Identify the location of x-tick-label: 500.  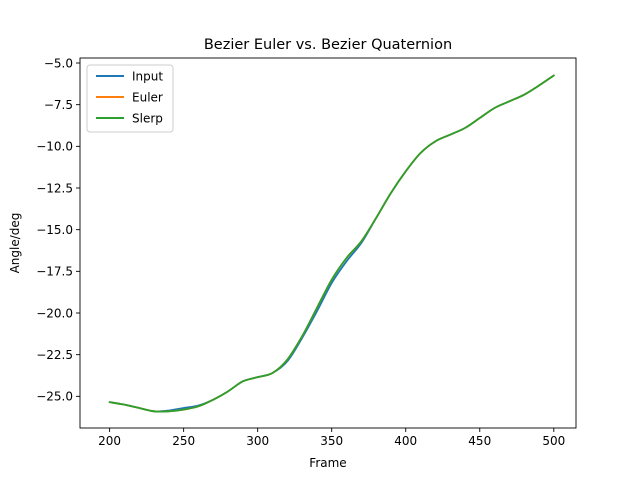
(553, 441).